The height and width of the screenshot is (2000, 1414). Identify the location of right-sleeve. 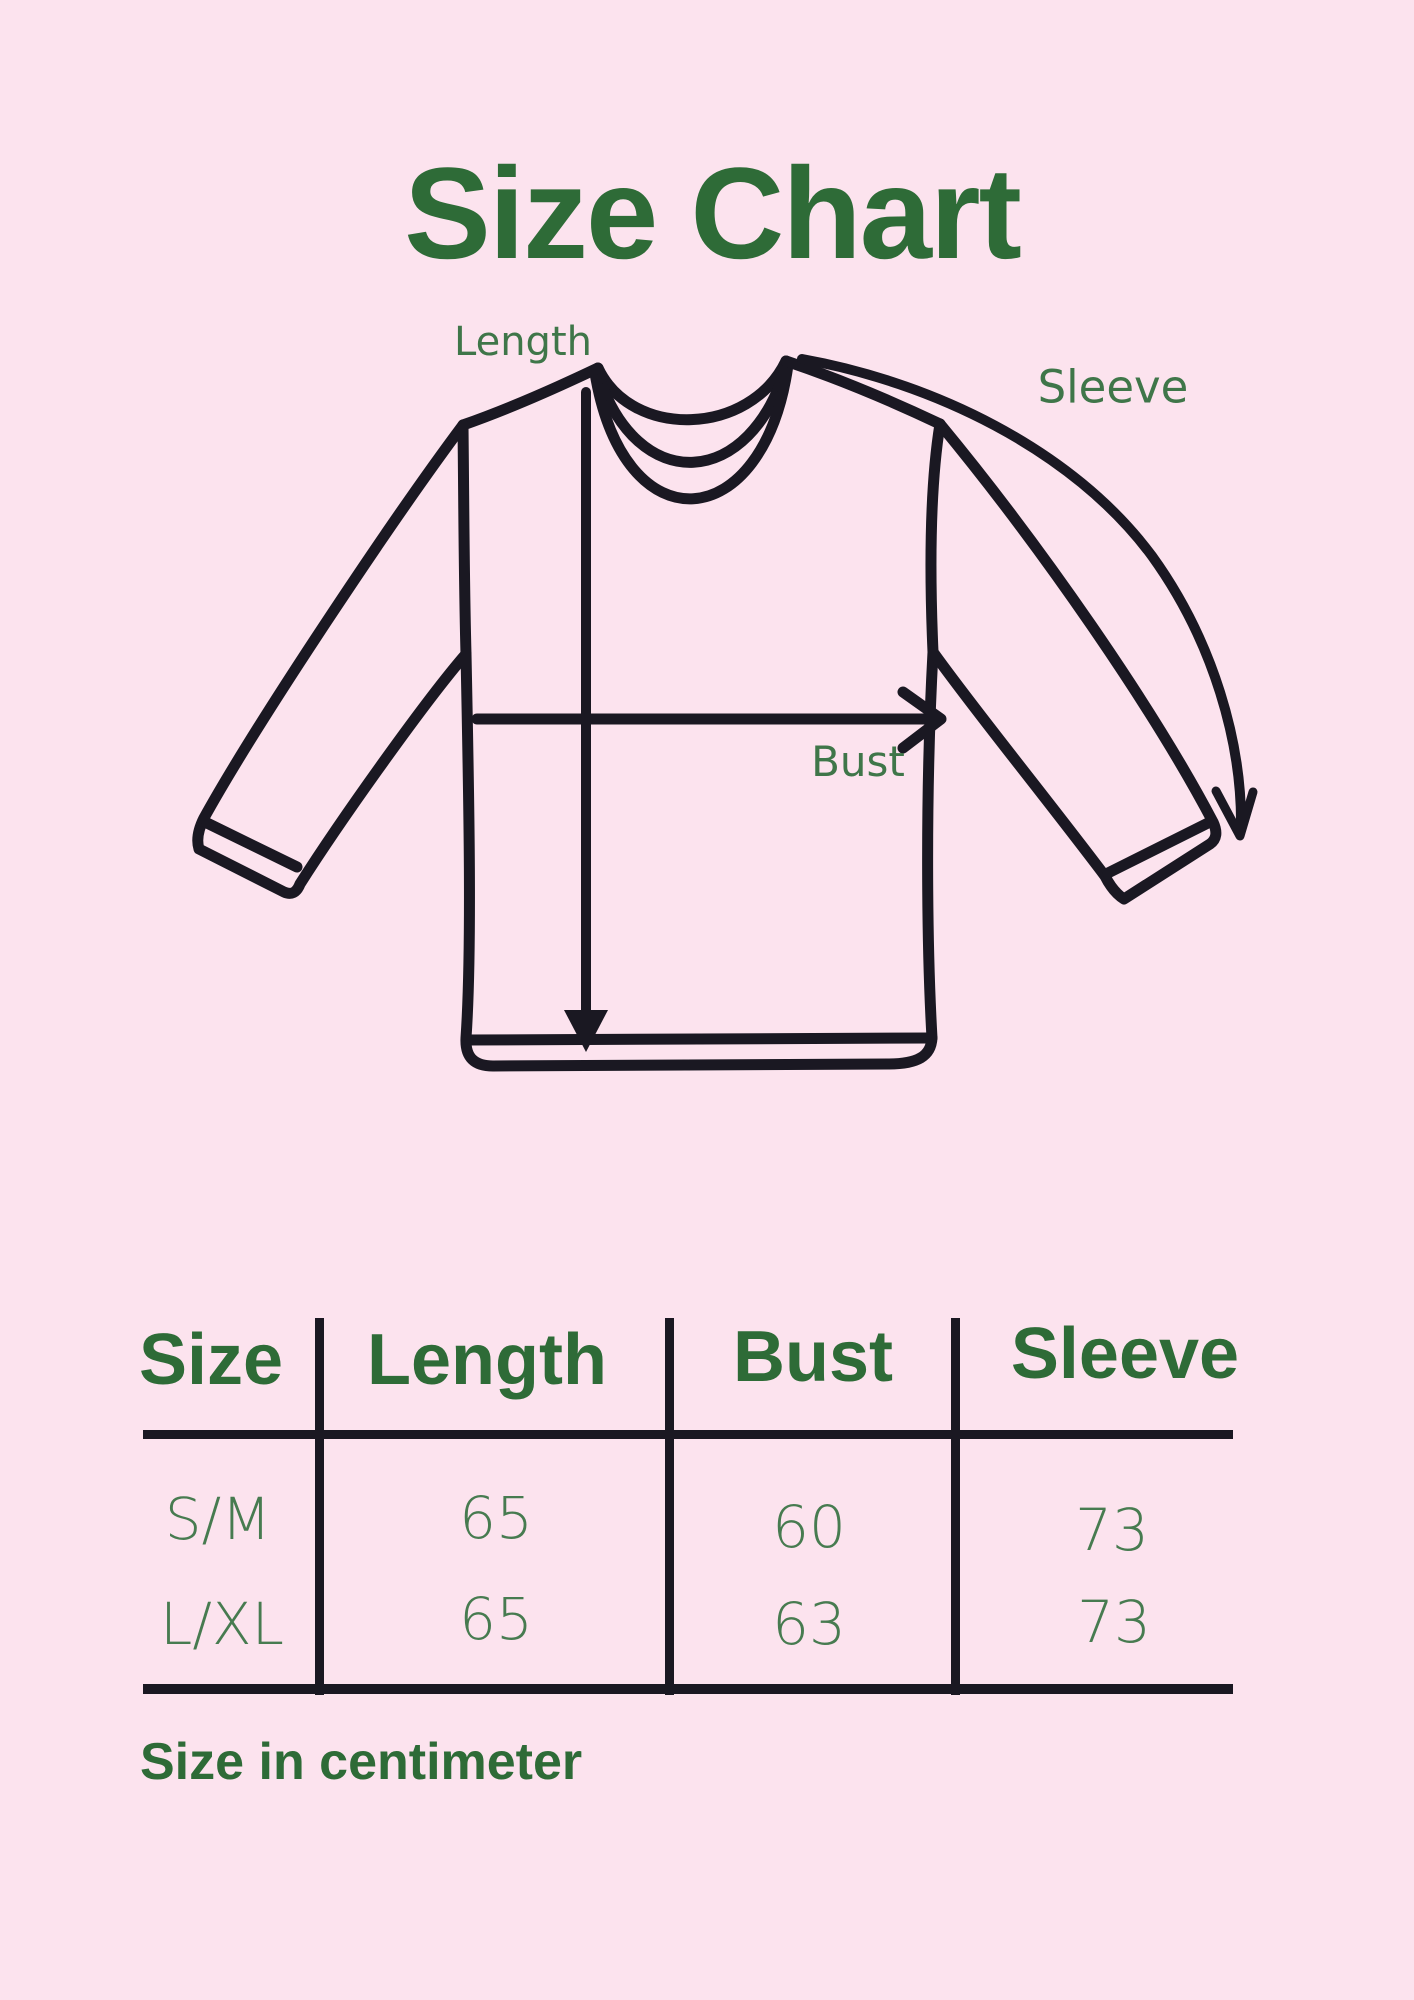
(1074, 661).